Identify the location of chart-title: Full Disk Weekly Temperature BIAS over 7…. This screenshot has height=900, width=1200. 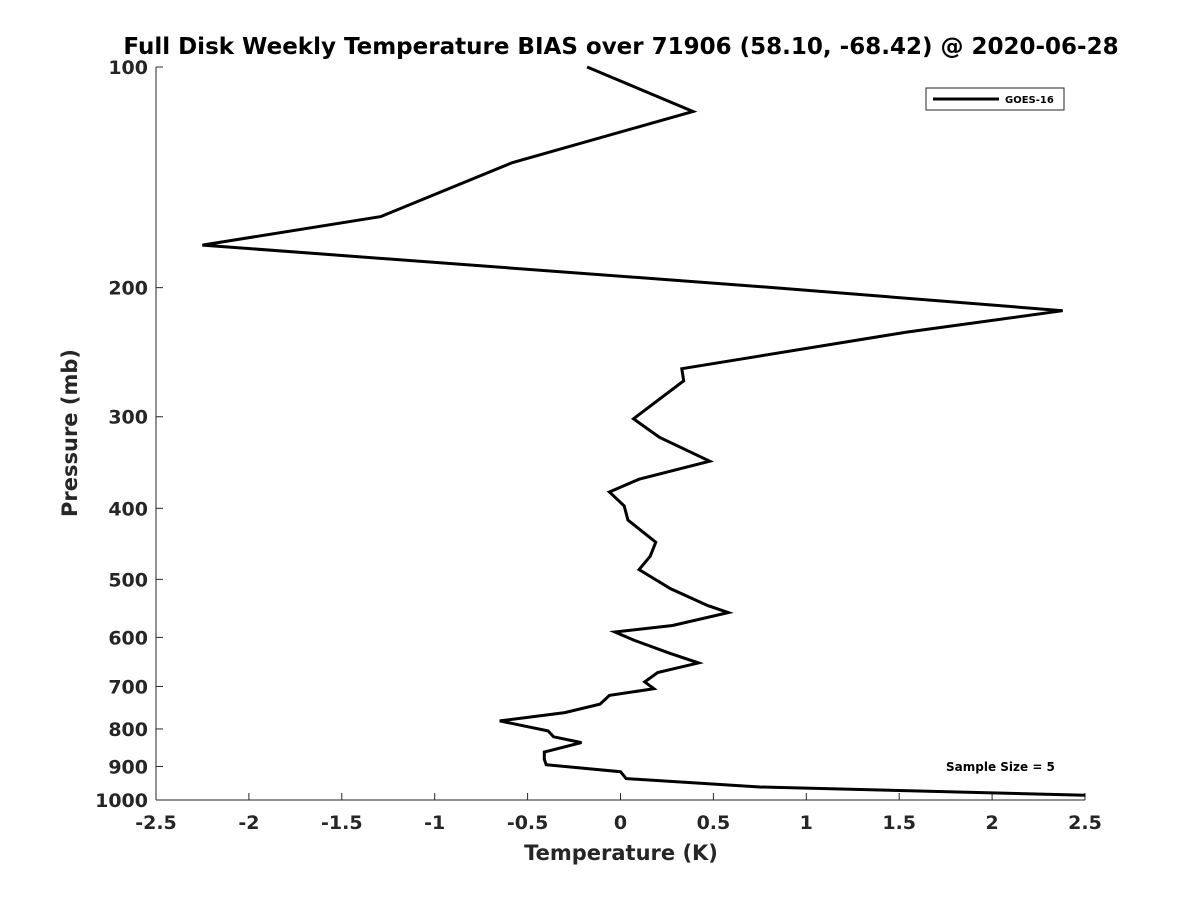
(620, 47).